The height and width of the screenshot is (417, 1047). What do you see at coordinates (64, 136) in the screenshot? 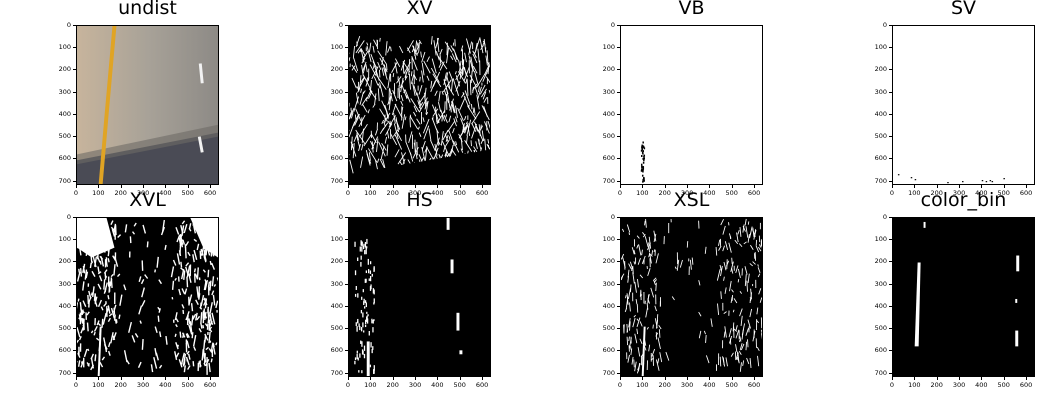
I see `y-tick-label: 500` at bounding box center [64, 136].